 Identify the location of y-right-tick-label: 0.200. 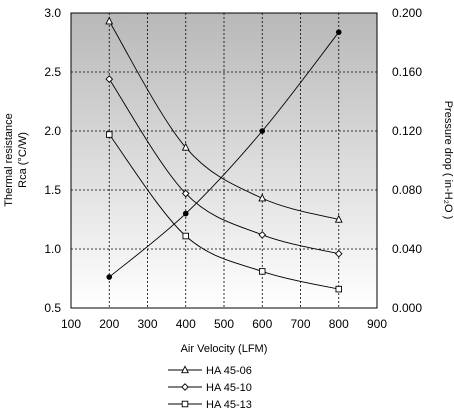
(407, 13).